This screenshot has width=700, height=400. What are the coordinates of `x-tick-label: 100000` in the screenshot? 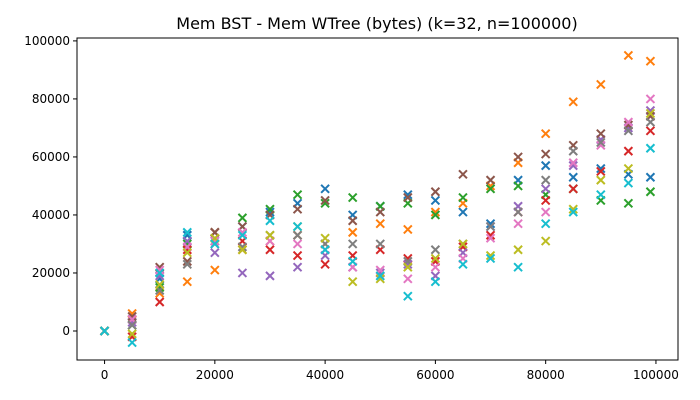 It's located at (656, 375).